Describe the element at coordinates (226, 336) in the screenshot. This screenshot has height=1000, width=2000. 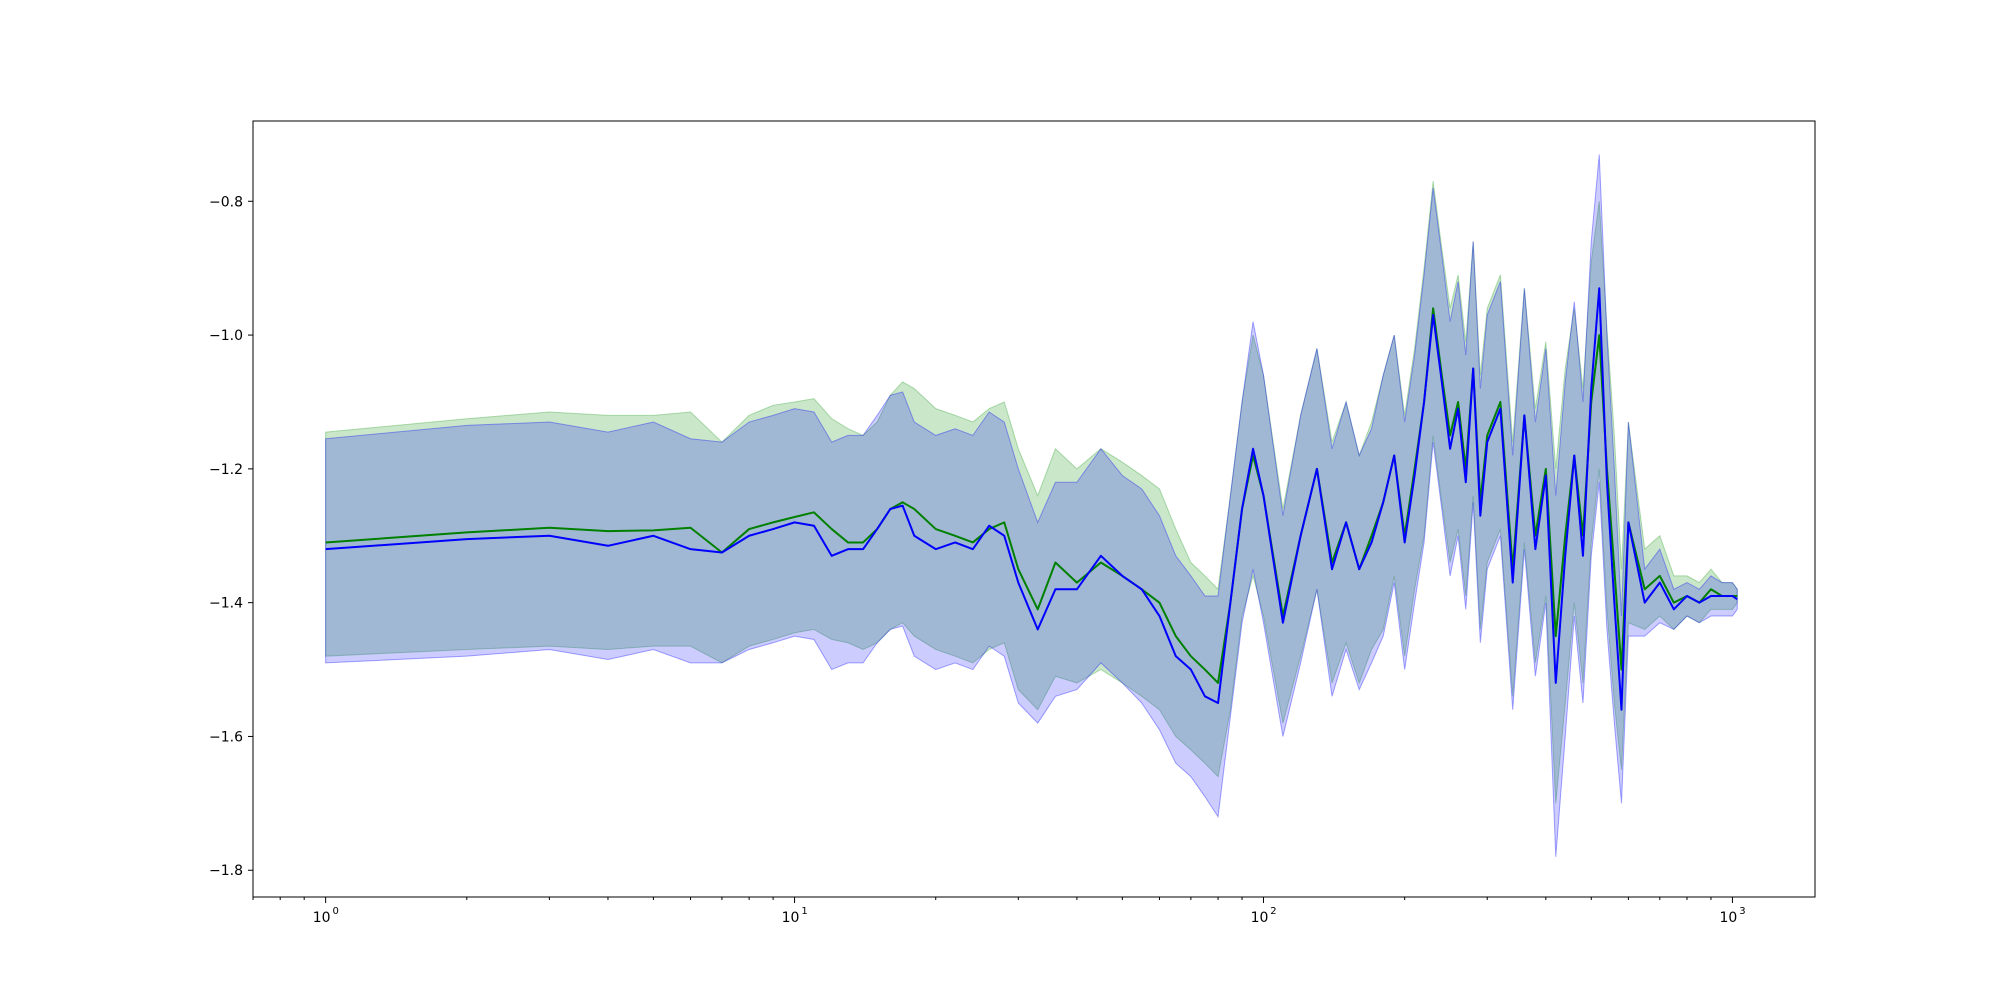
I see `y-tick-label: −1.0` at that location.